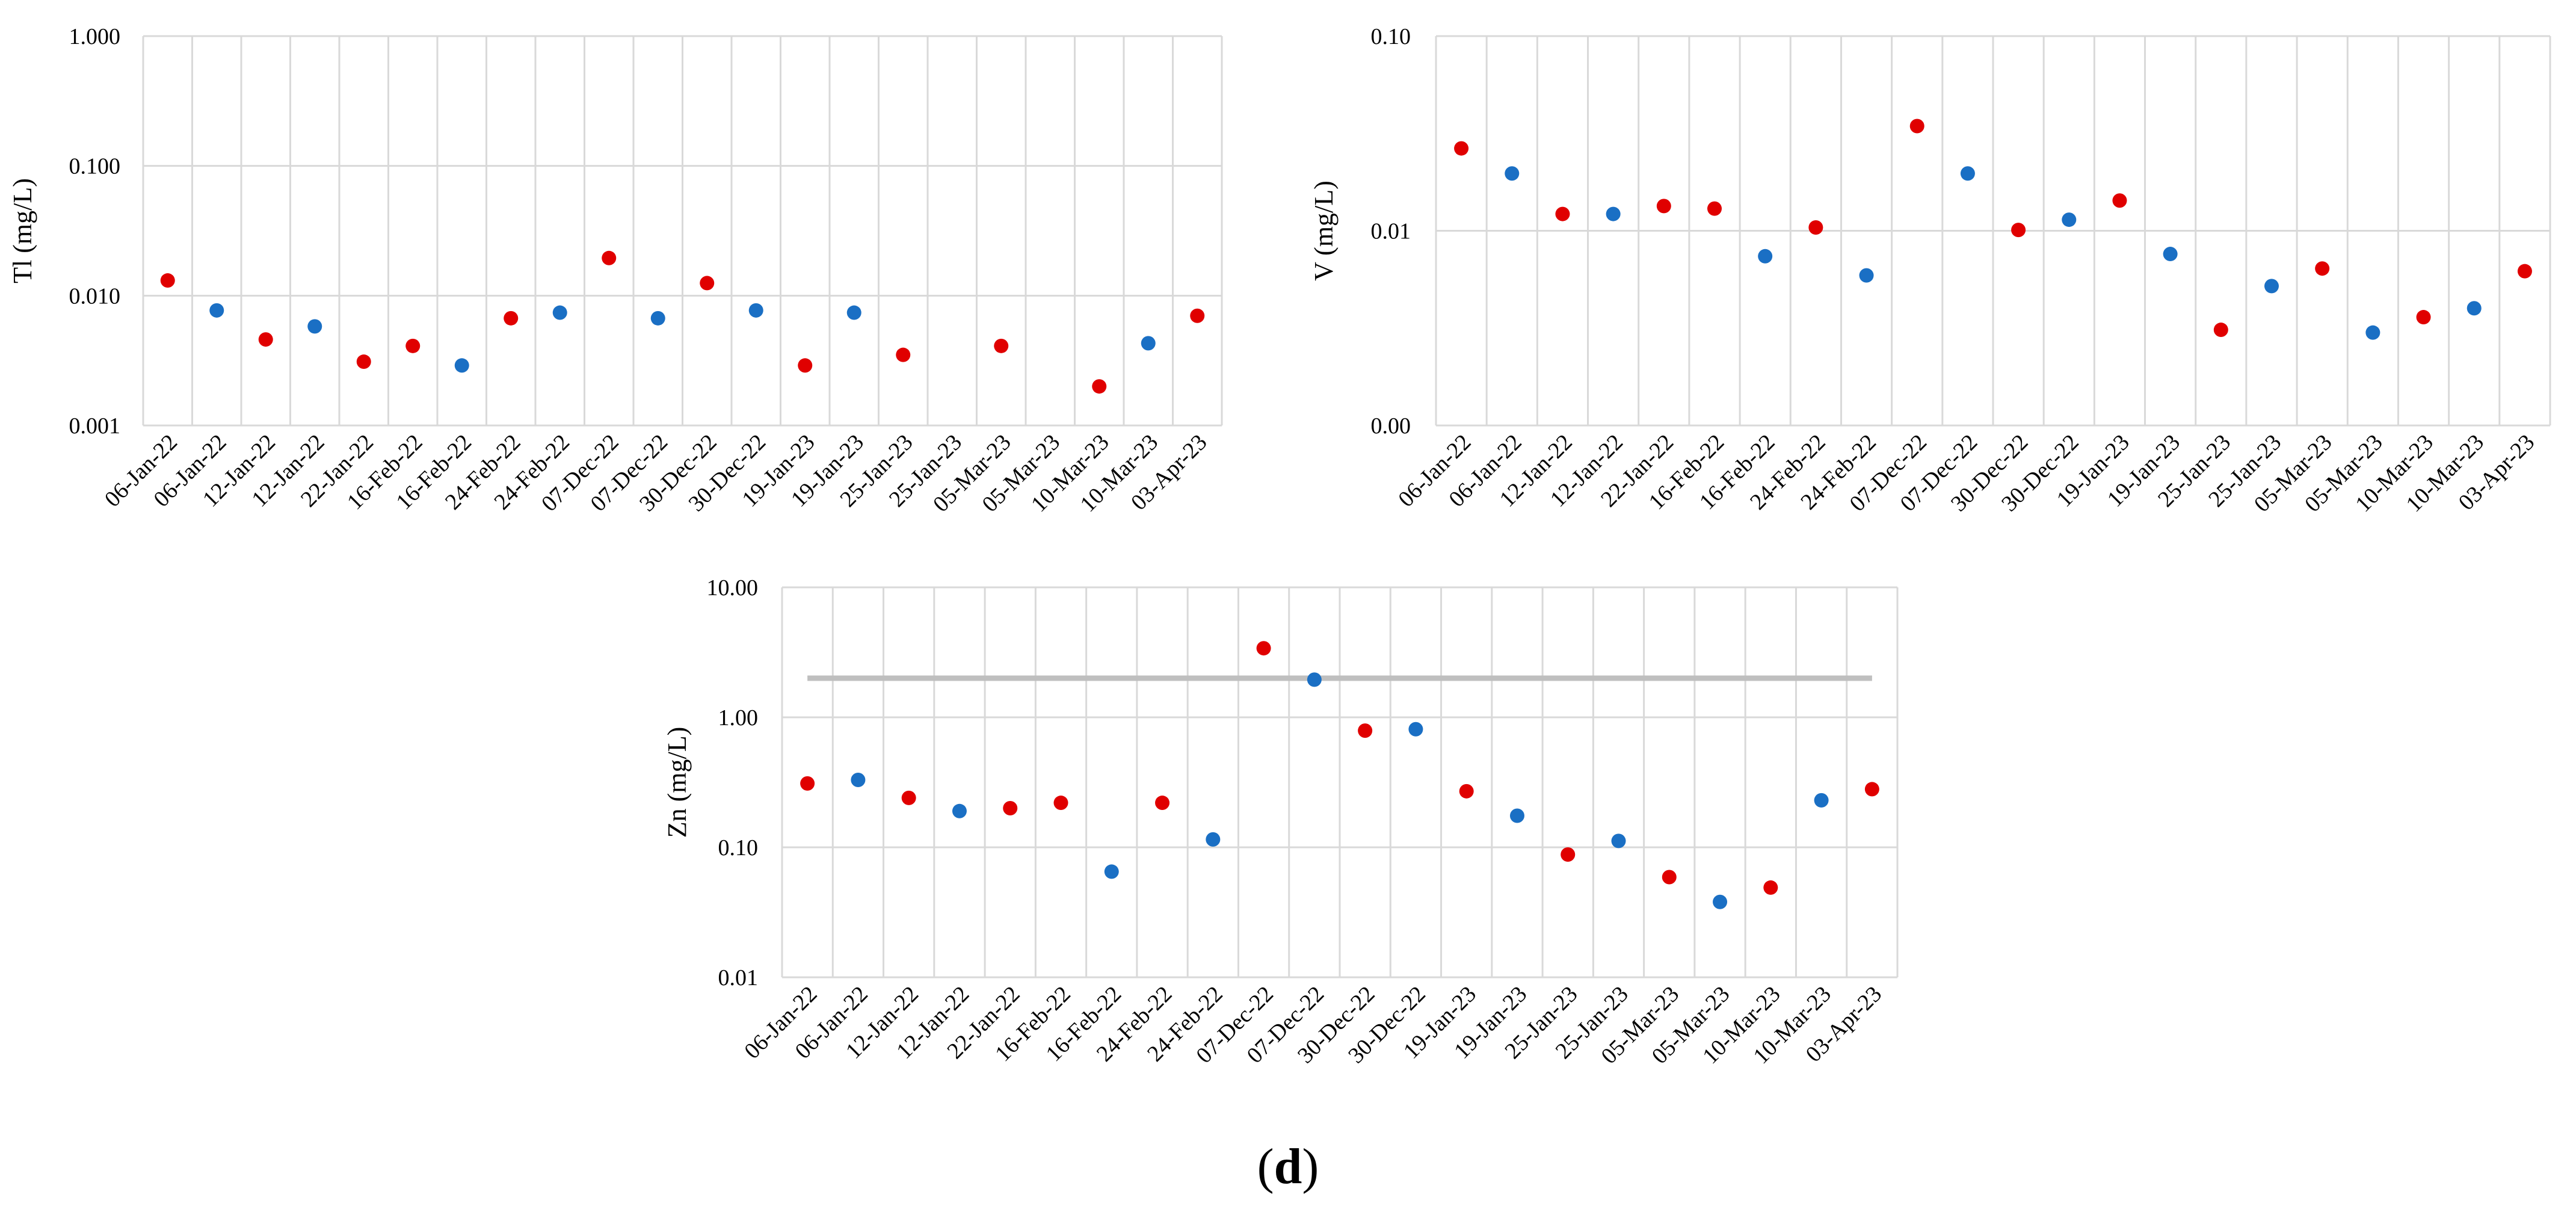 The image size is (2576, 1215). I want to click on y-tick-label: 10.00, so click(733, 588).